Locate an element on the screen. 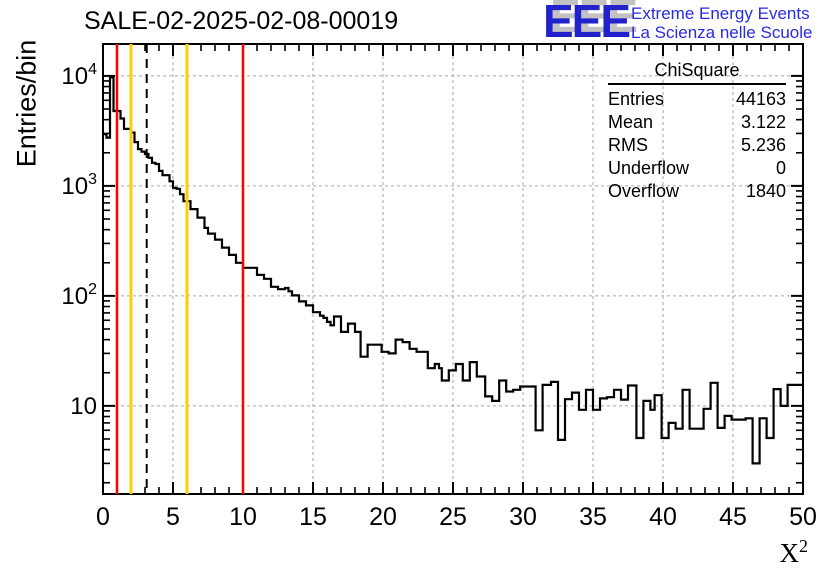 The height and width of the screenshot is (572, 836). stats-row: RMS 5.236 is located at coordinates (697, 145).